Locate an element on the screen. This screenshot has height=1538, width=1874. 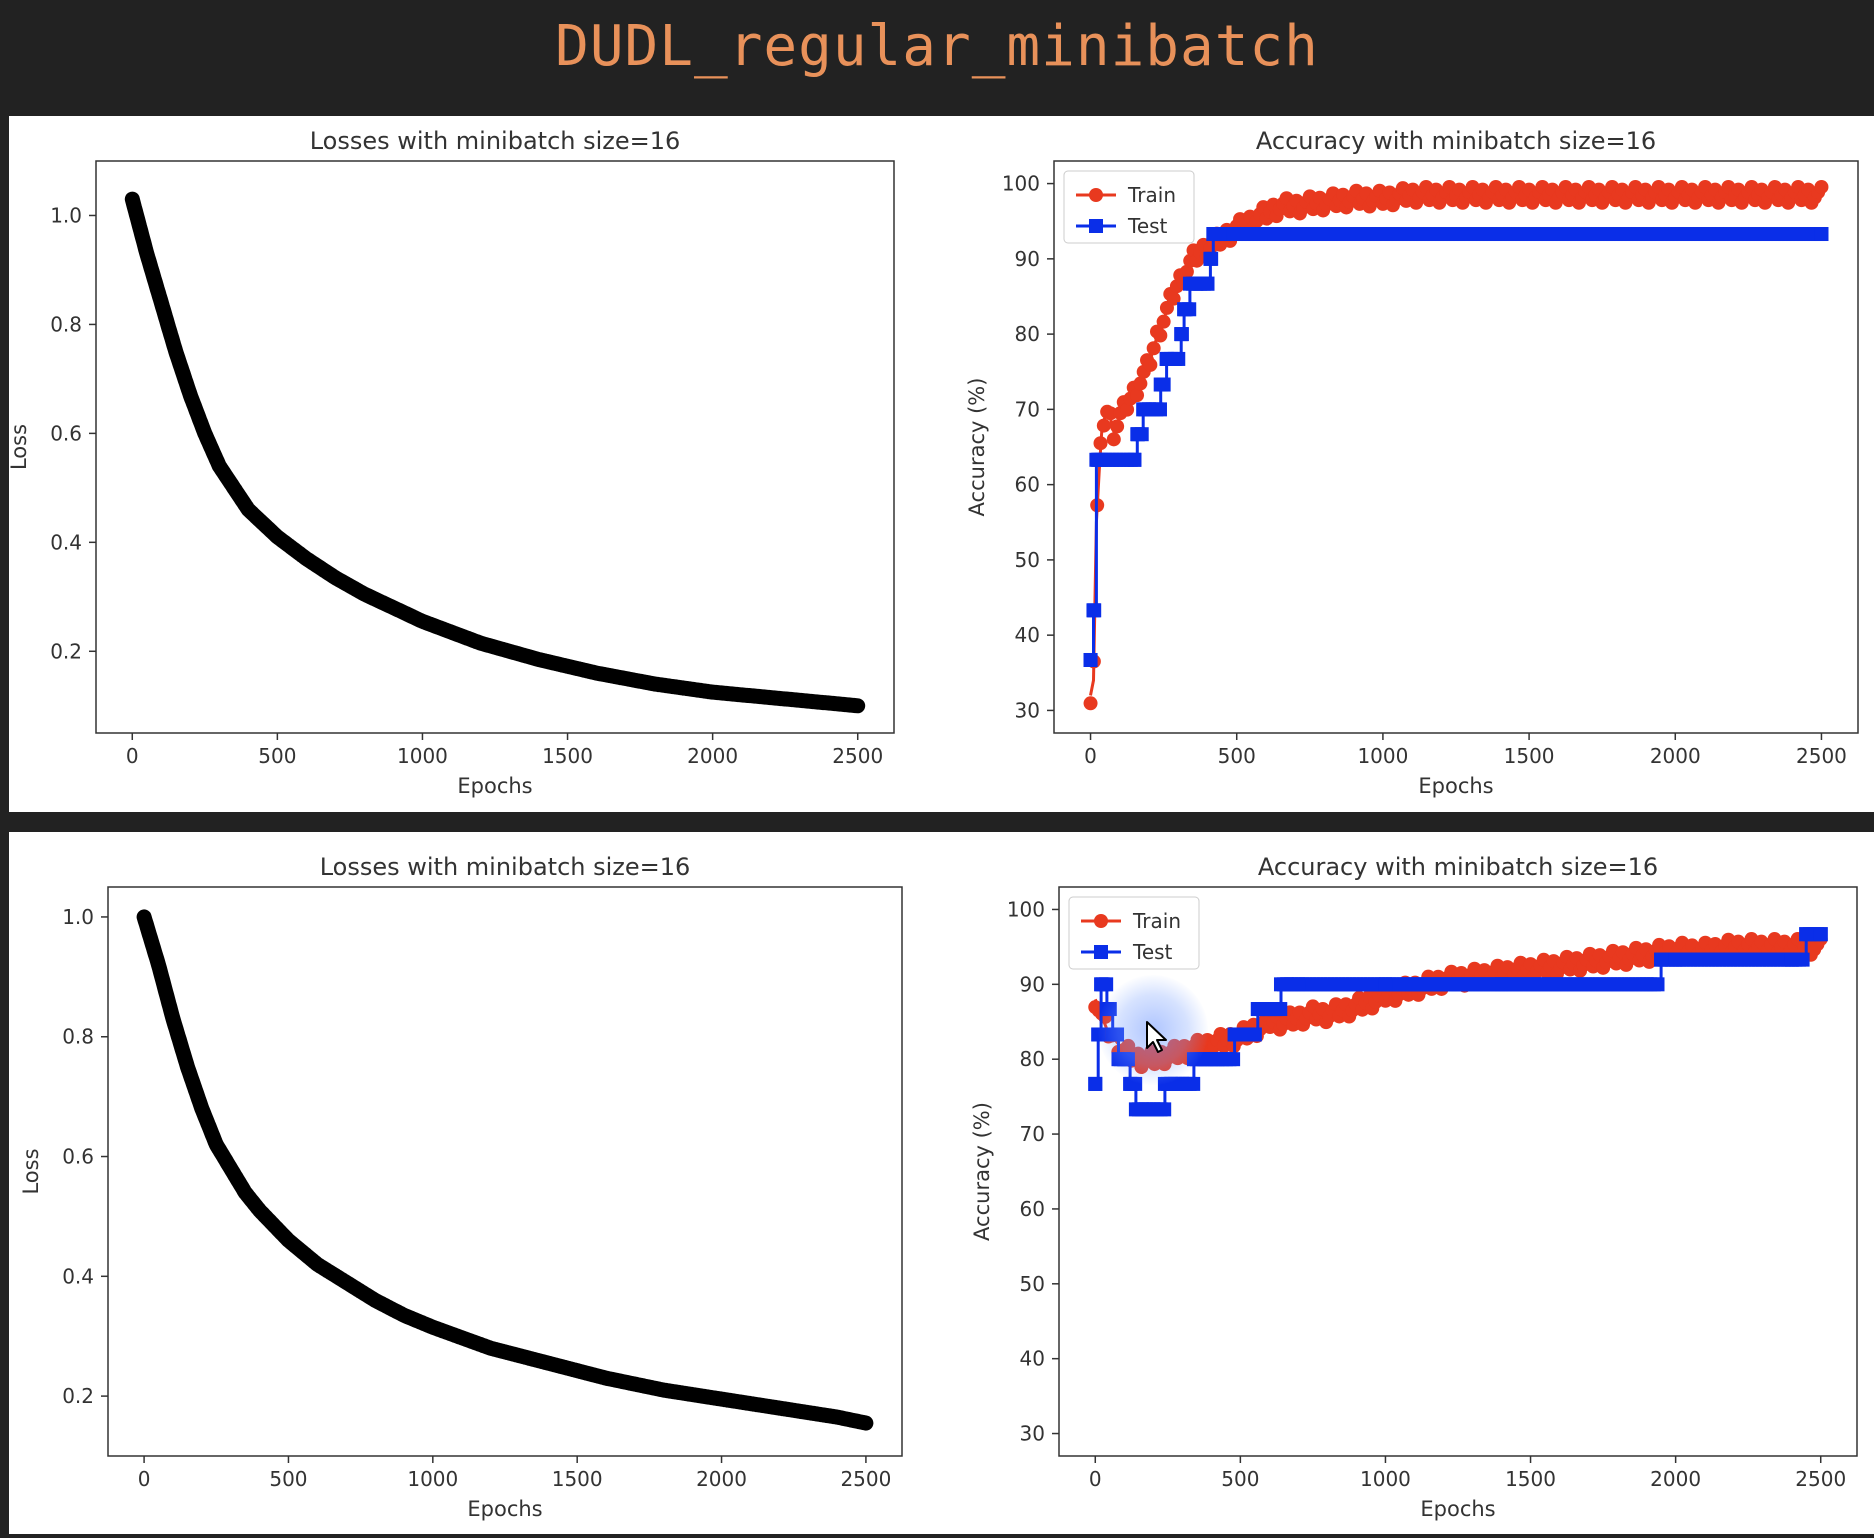
y-tick-label: 0.4 is located at coordinates (78, 1276).